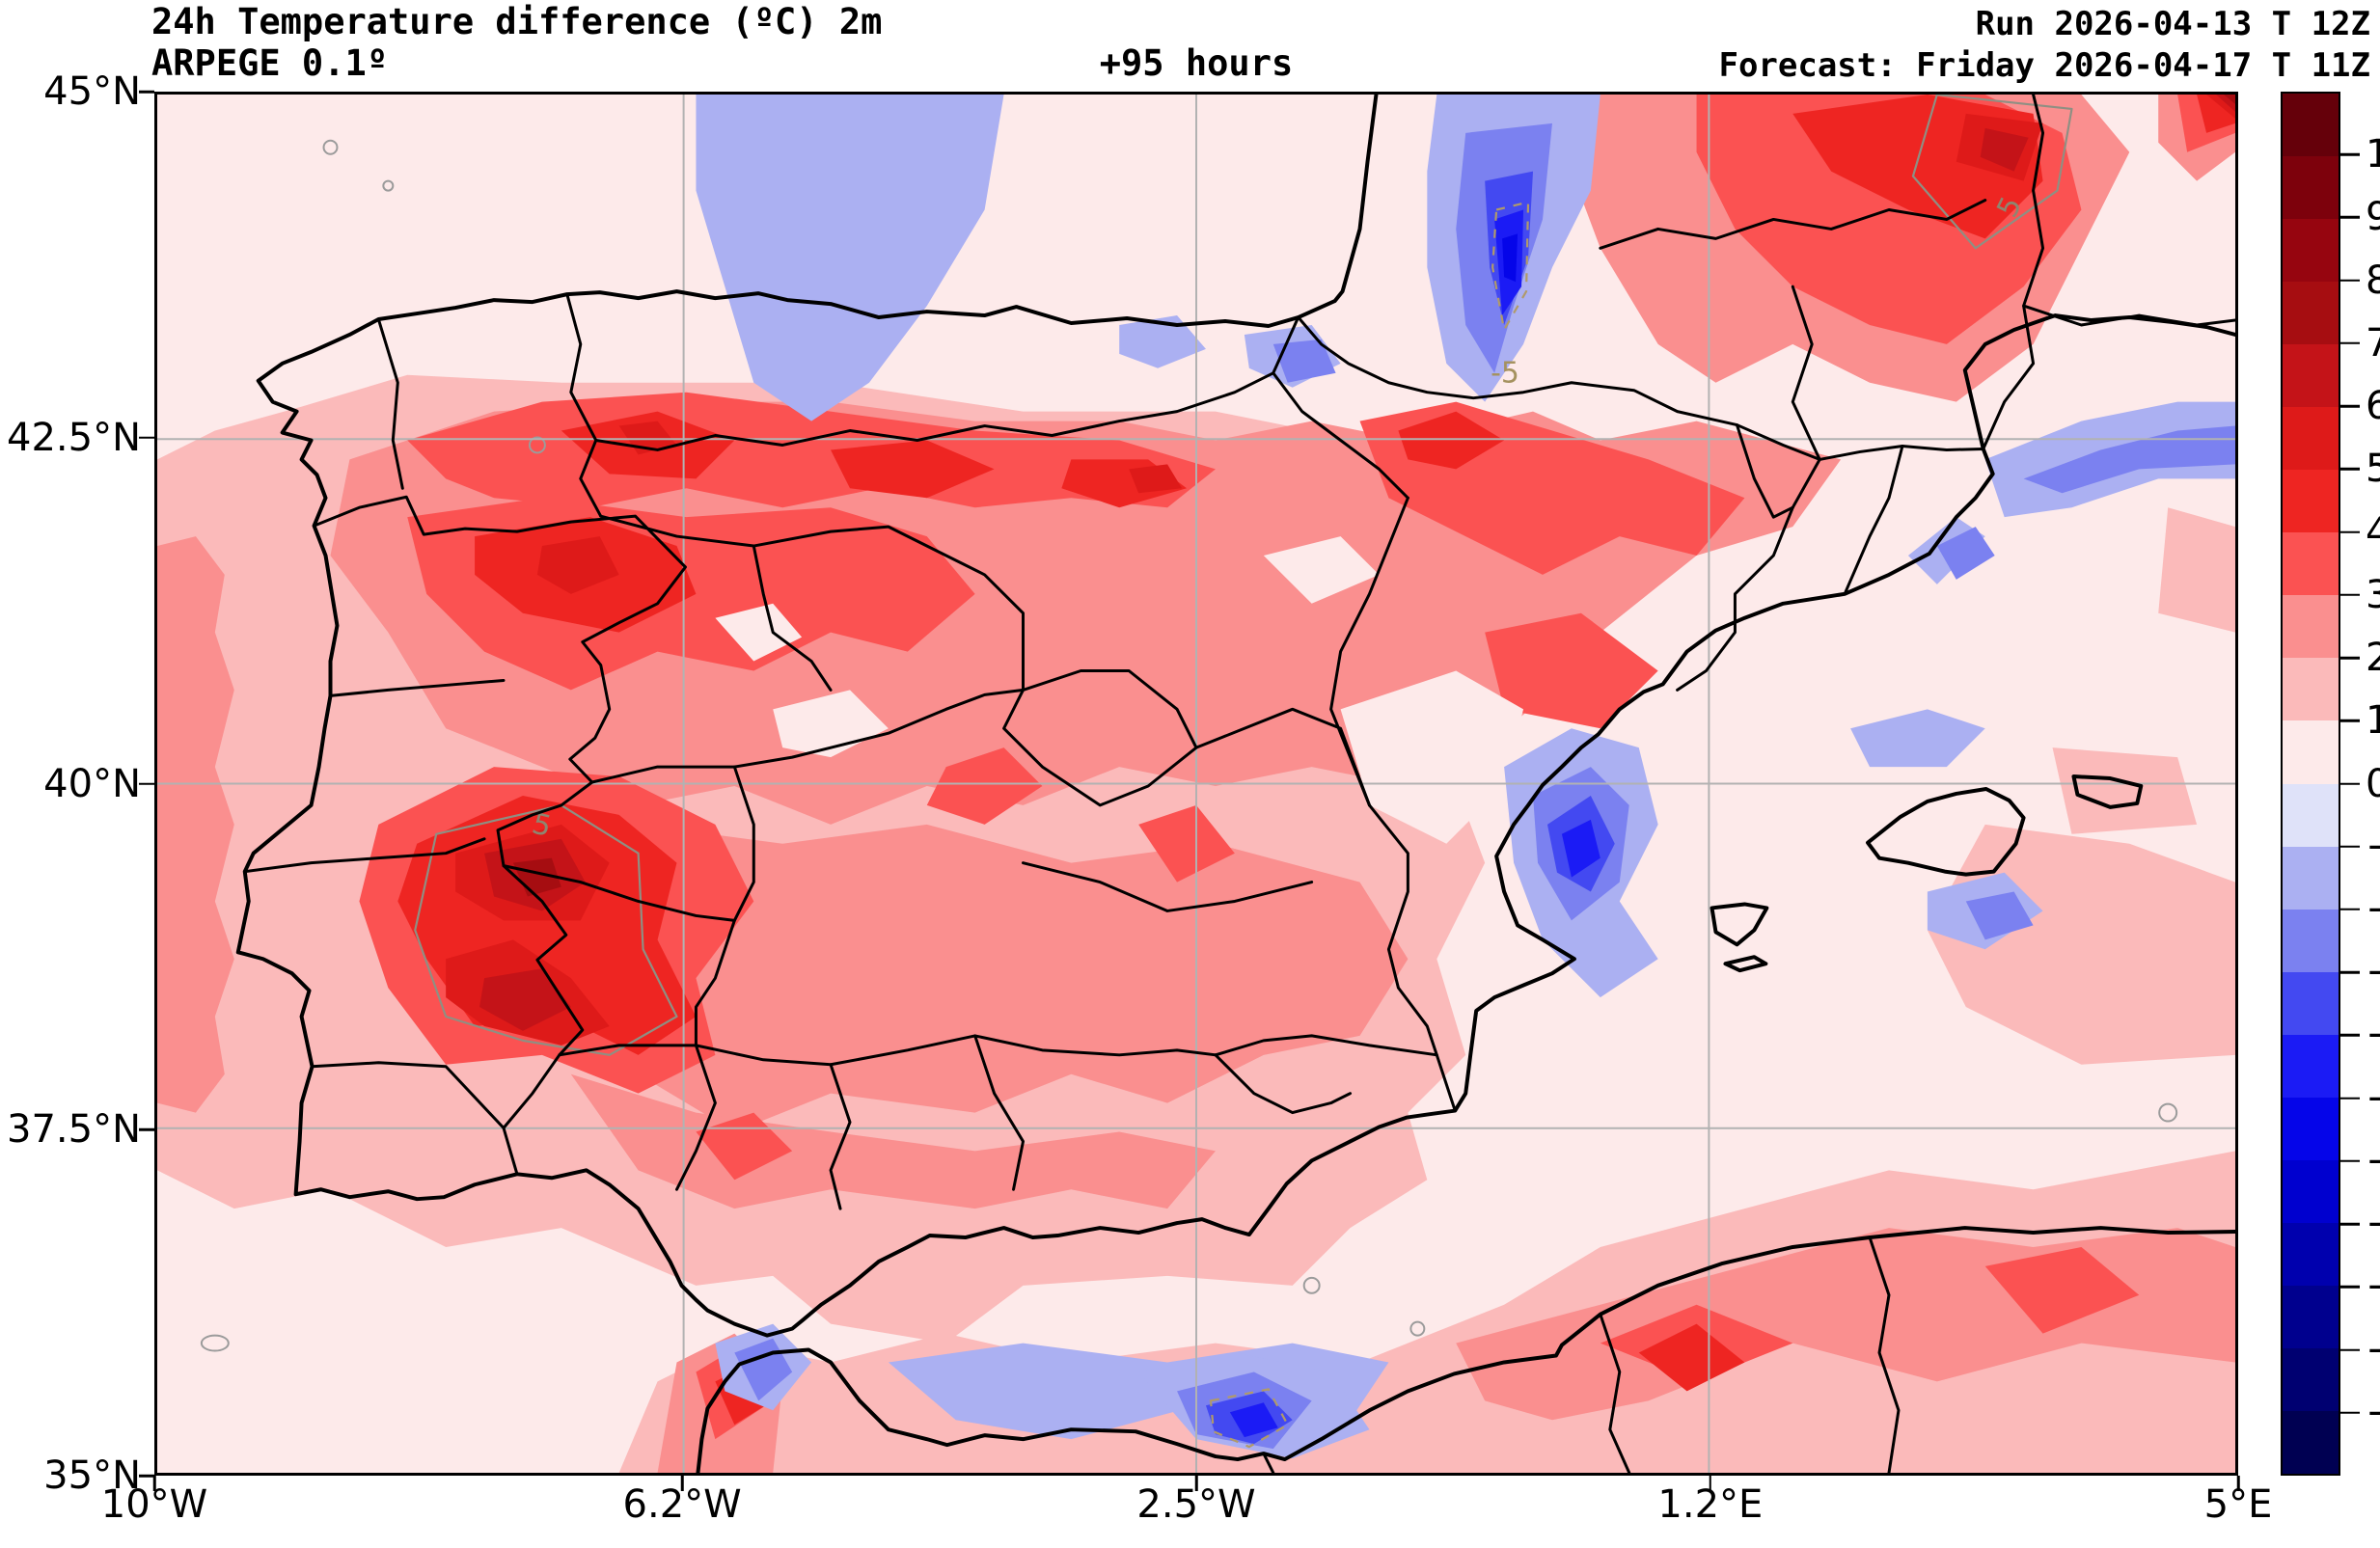 This screenshot has height=1548, width=2380. What do you see at coordinates (947, 383) in the screenshot?
I see `border-cantabrian-s` at bounding box center [947, 383].